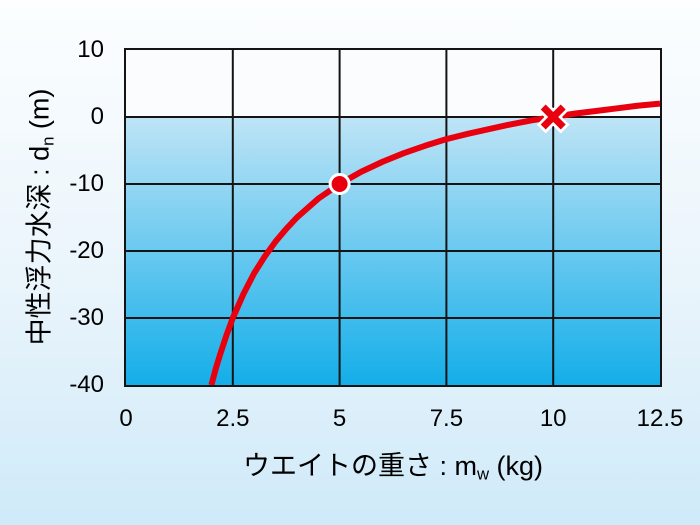  What do you see at coordinates (553, 418) in the screenshot?
I see `x-tick-label: 10` at bounding box center [553, 418].